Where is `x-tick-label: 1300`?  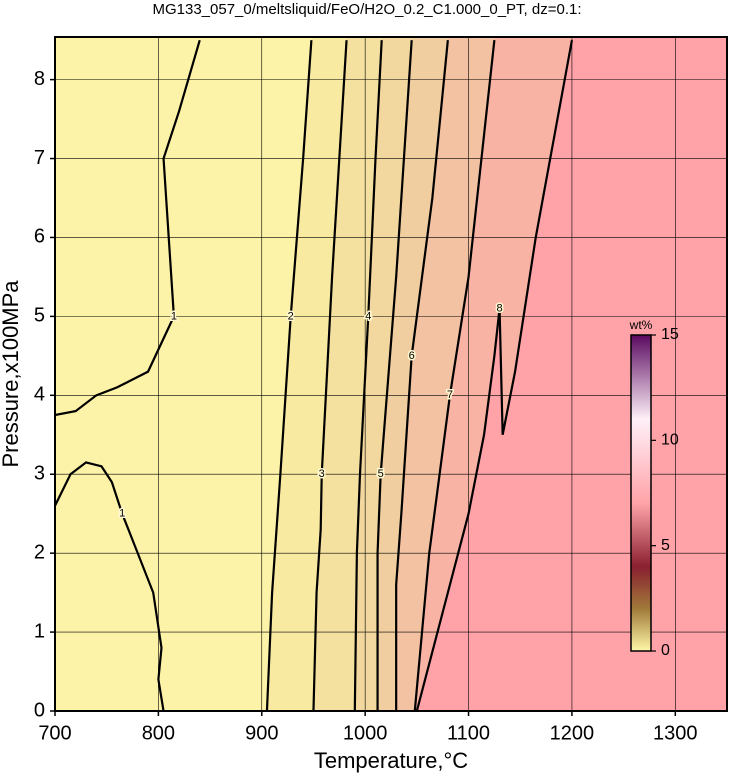
x-tick-label: 1300 is located at coordinates (675, 733).